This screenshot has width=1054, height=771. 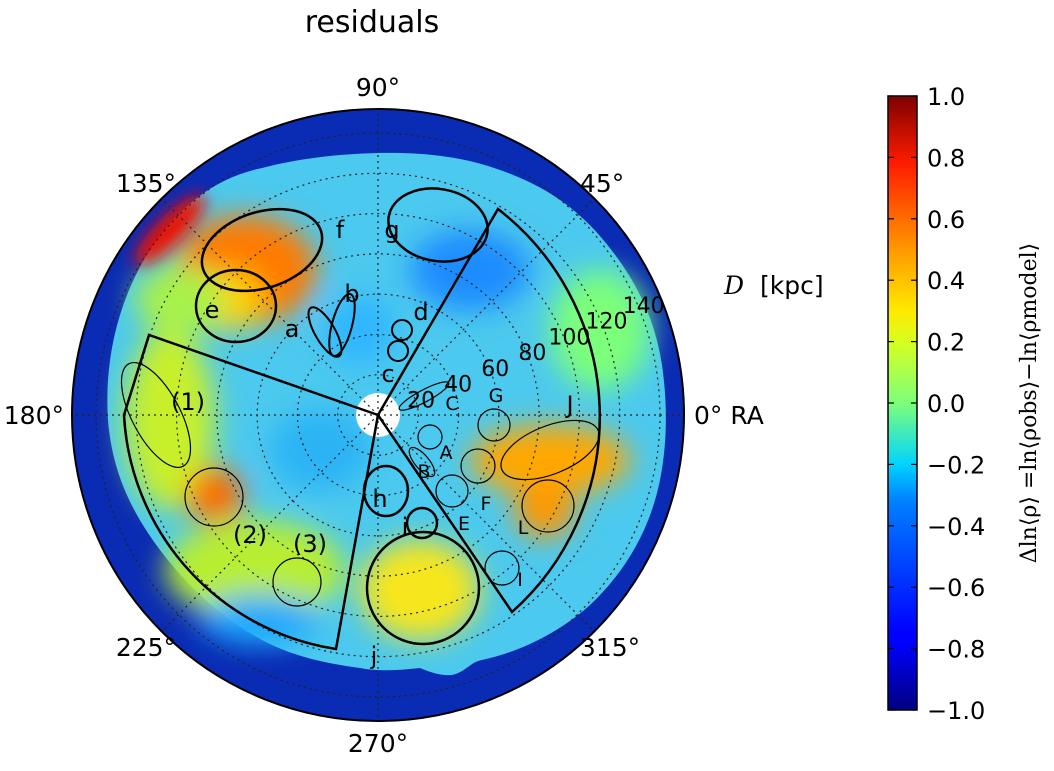 What do you see at coordinates (956, 588) in the screenshot?
I see `colorbar-tick-label: −0.6` at bounding box center [956, 588].